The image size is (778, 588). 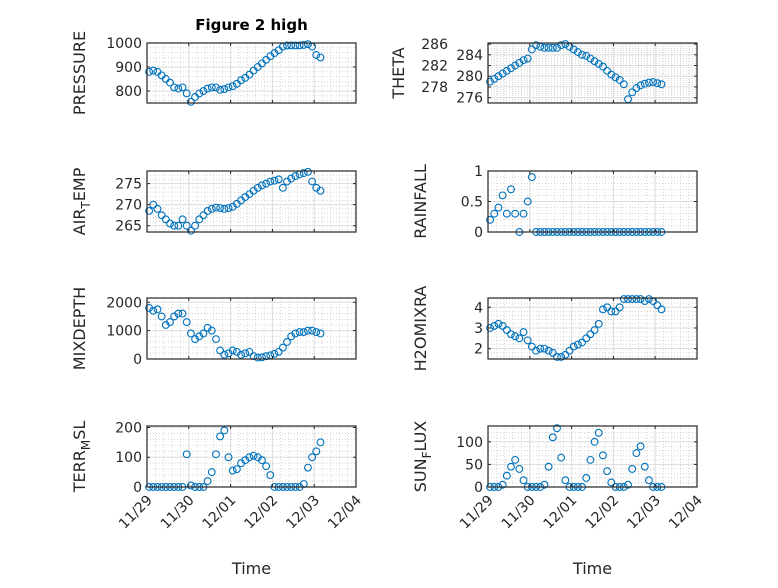 I want to click on subplot-h2omixra: 2 3 4 H2OMIXRA, so click(x=554, y=328).